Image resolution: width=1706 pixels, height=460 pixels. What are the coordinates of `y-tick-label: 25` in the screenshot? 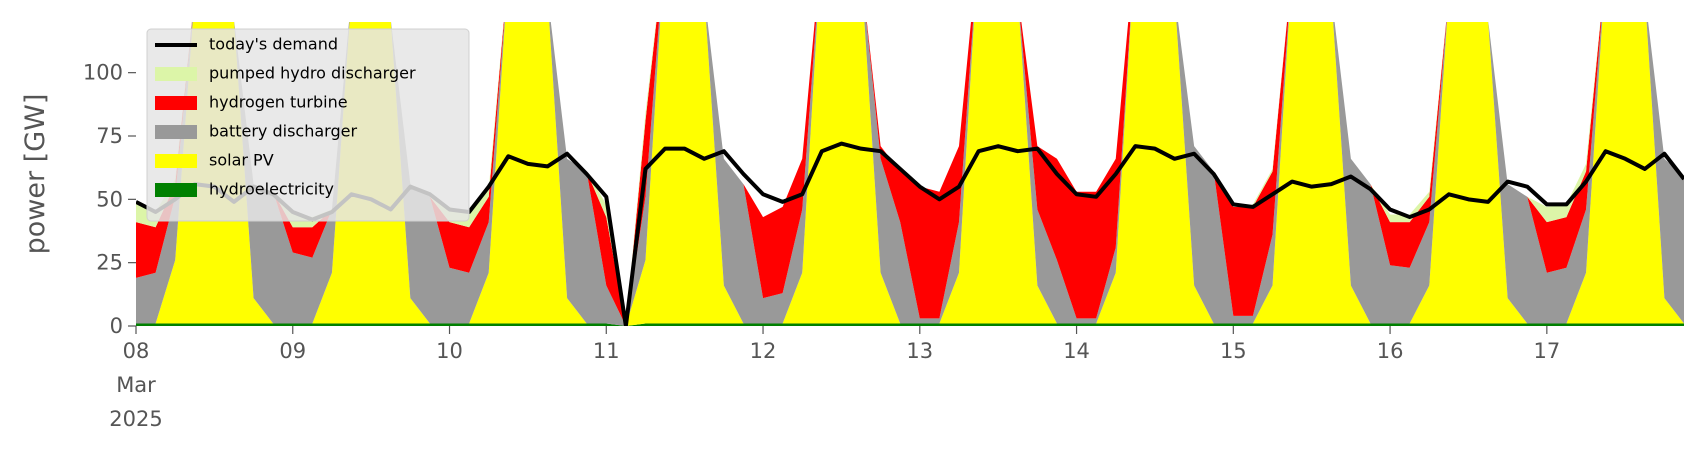 It's located at (109, 263).